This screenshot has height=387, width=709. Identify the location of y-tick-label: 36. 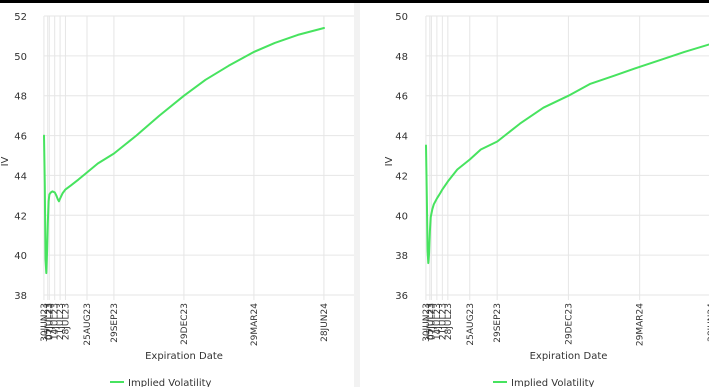
(401, 296).